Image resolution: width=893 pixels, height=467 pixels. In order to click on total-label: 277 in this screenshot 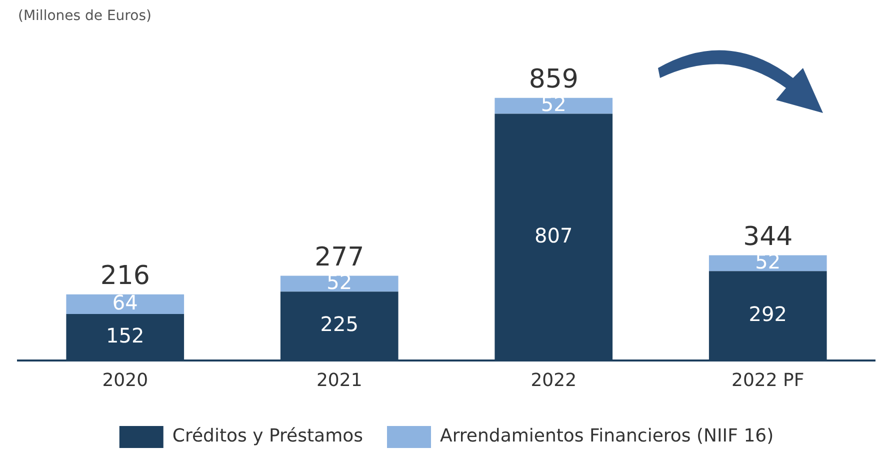, I will do `click(339, 257)`.